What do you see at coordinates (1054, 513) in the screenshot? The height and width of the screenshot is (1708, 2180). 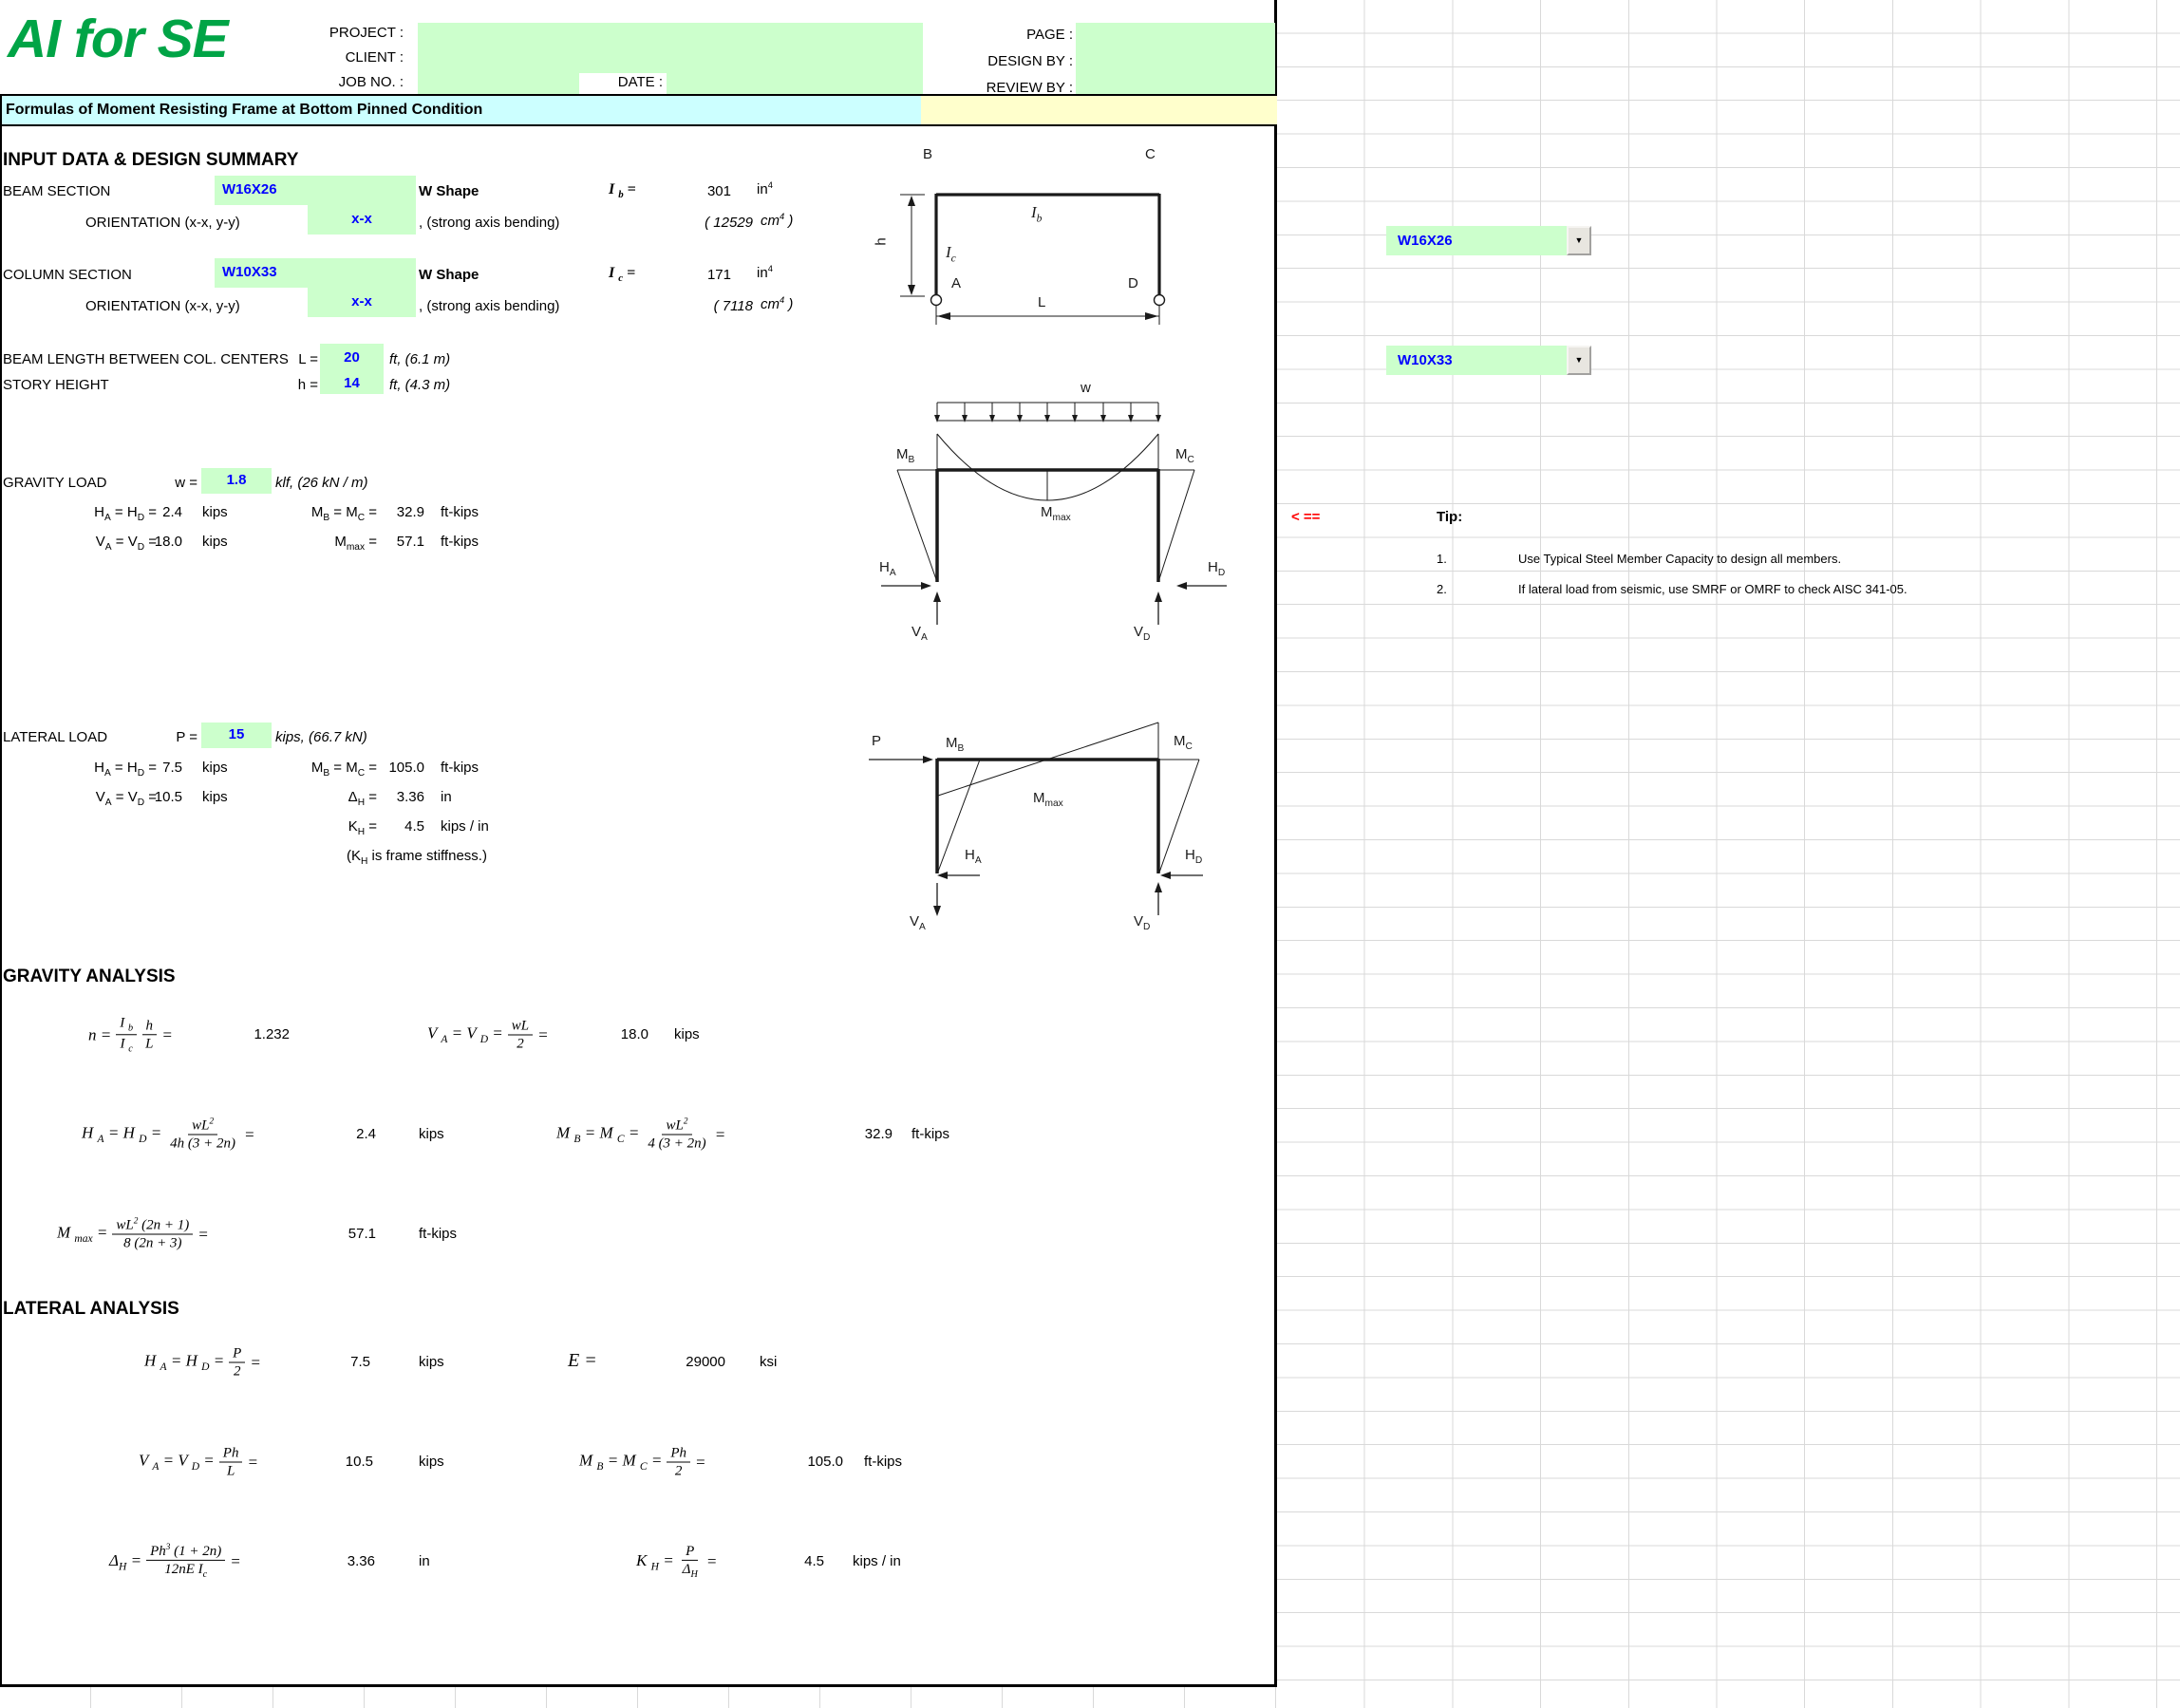 I see `gravity-load-drawing` at bounding box center [1054, 513].